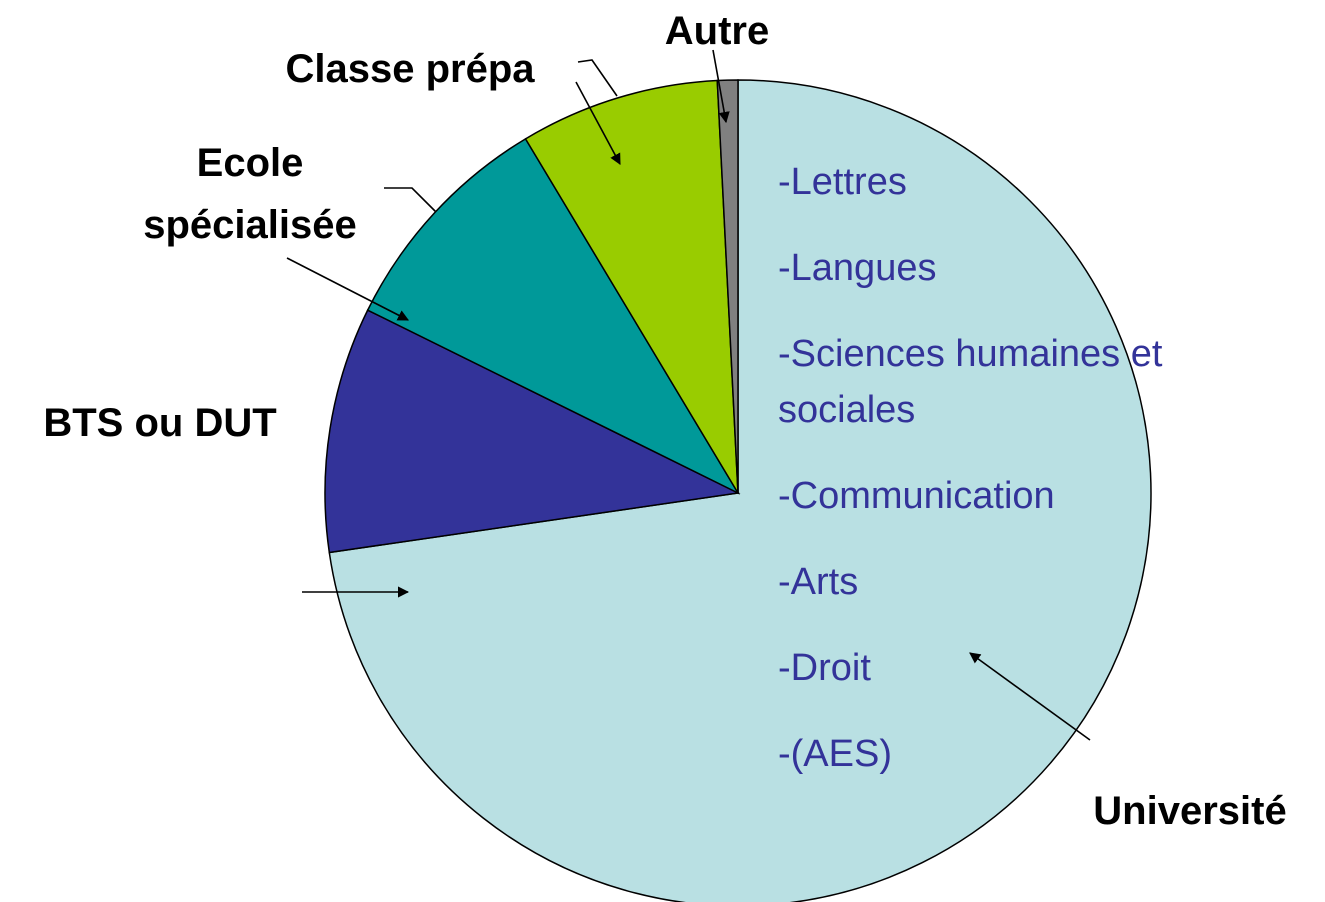 This screenshot has width=1325, height=902. What do you see at coordinates (410, 69) in the screenshot?
I see `slice-label: Classe prépa` at bounding box center [410, 69].